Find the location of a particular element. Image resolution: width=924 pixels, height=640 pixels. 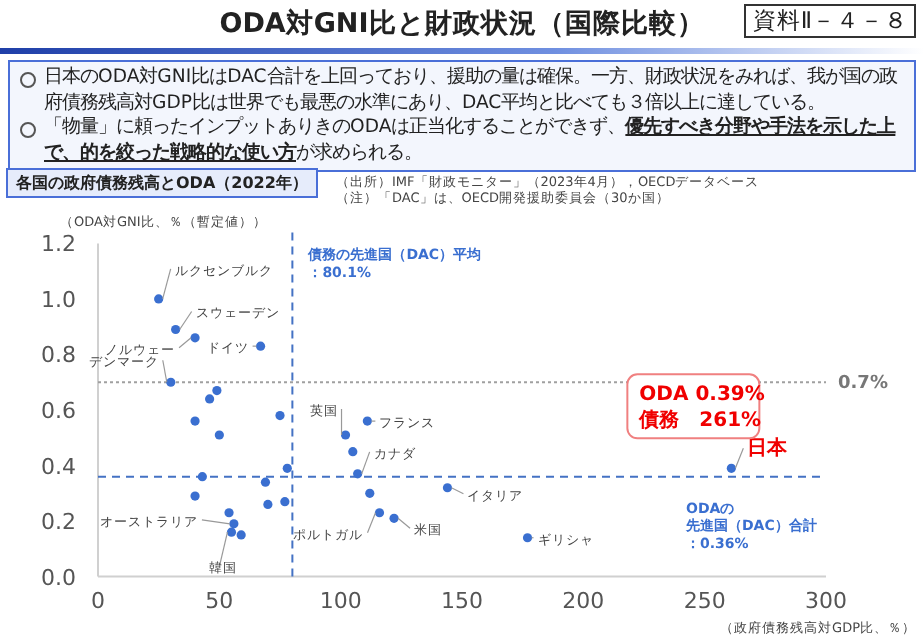

x-tick-label: 150 is located at coordinates (462, 601).